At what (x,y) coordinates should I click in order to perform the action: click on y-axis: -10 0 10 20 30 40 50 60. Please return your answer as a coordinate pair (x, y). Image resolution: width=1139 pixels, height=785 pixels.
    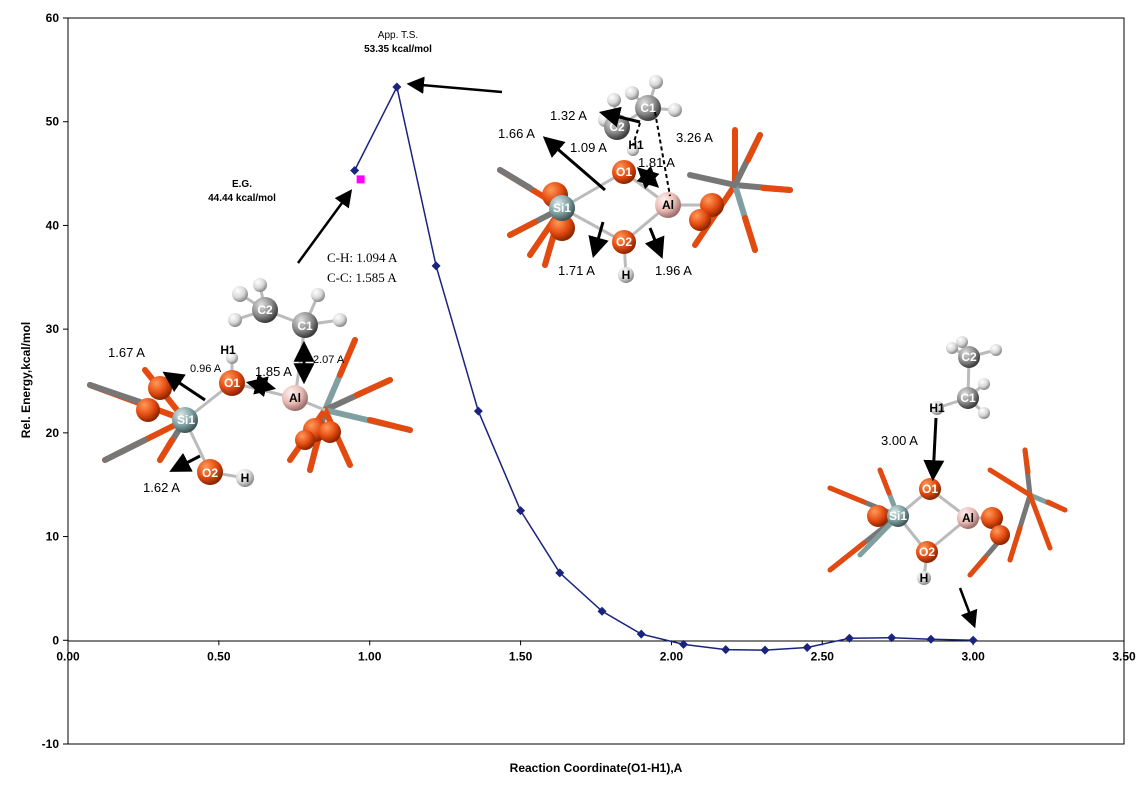
    Looking at the image, I should click on (55, 381).